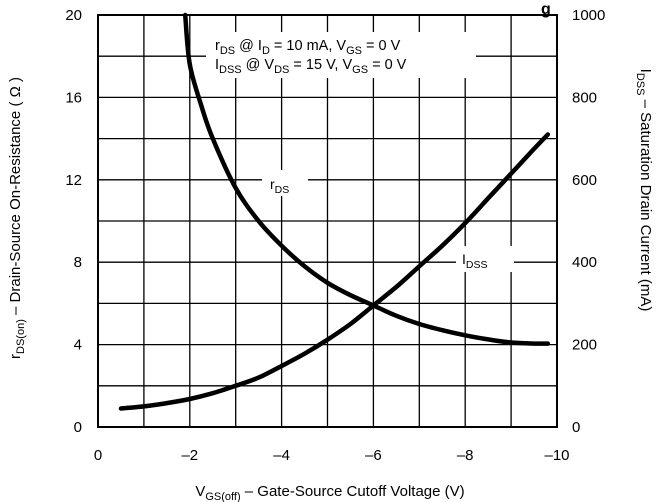 The width and height of the screenshot is (656, 502). I want to click on rds-label-background, so click(285, 183).